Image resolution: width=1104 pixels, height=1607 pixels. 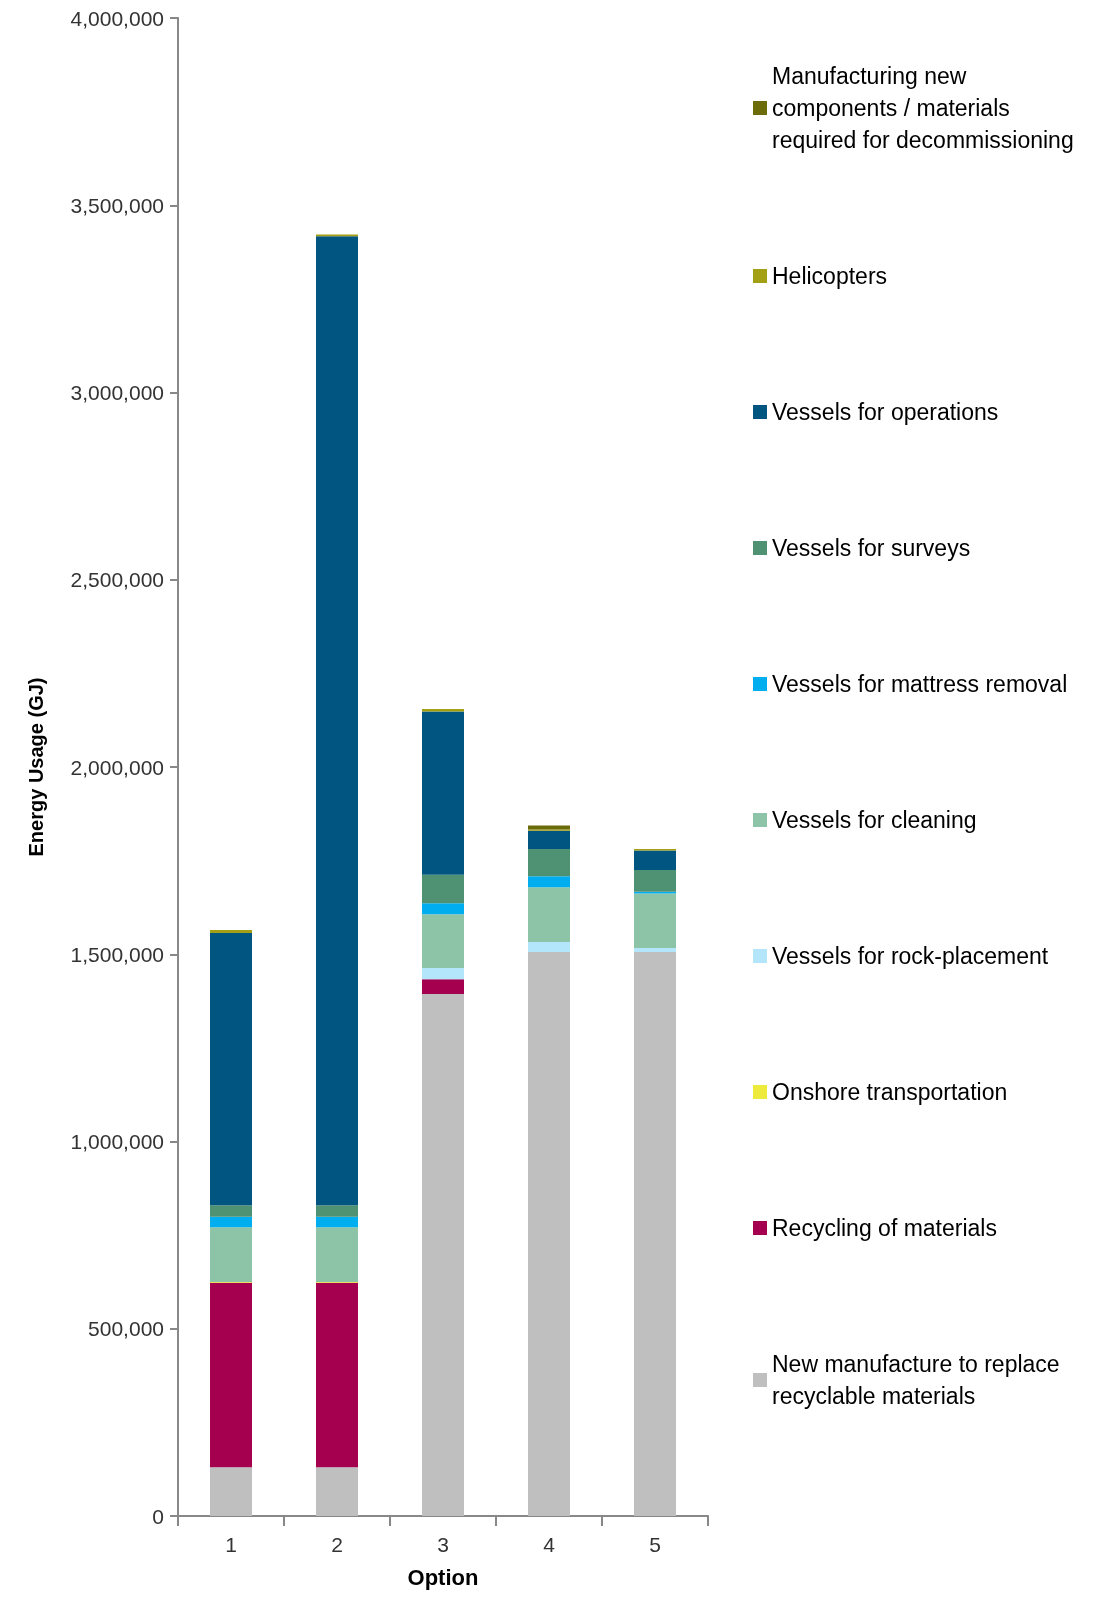 I want to click on legend-label: Vessels for cleaning, so click(x=874, y=820).